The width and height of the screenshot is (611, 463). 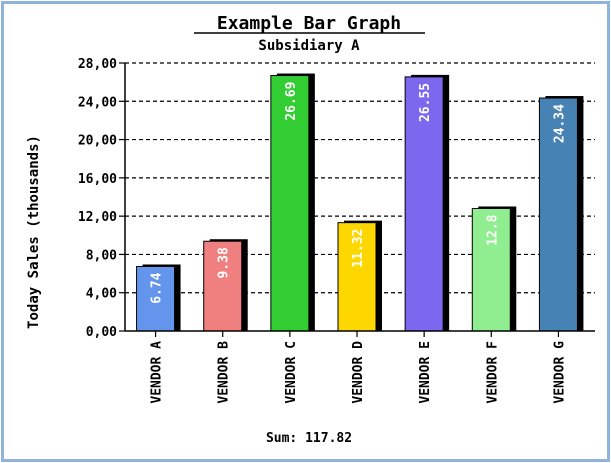 What do you see at coordinates (425, 372) in the screenshot?
I see `x-tick-label: VENDOR E` at bounding box center [425, 372].